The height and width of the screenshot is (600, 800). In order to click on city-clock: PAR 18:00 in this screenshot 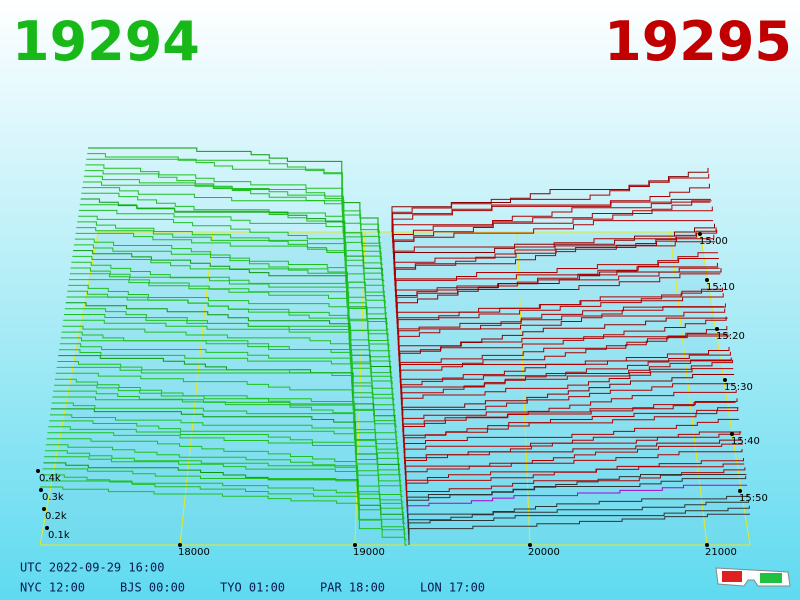, I will do `click(352, 588)`.